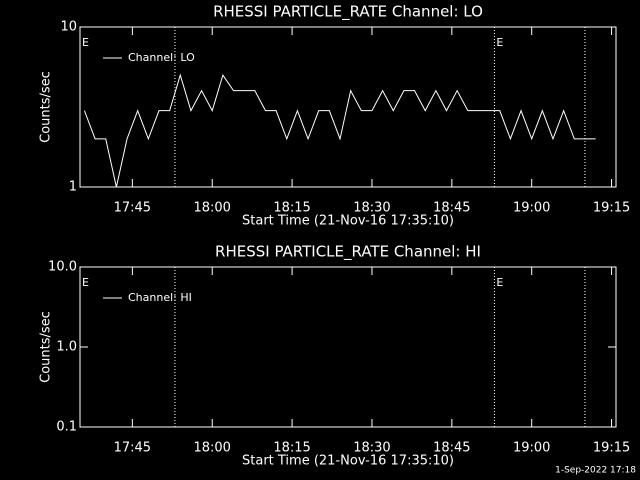  I want to click on y-tick-label: 10, so click(68, 27).